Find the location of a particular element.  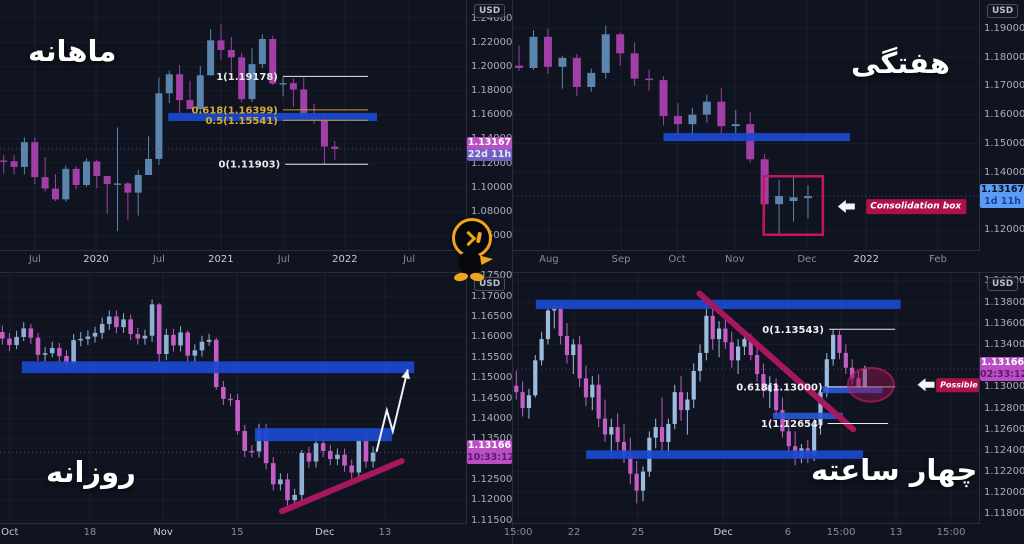

time-tick: 25 is located at coordinates (638, 532).